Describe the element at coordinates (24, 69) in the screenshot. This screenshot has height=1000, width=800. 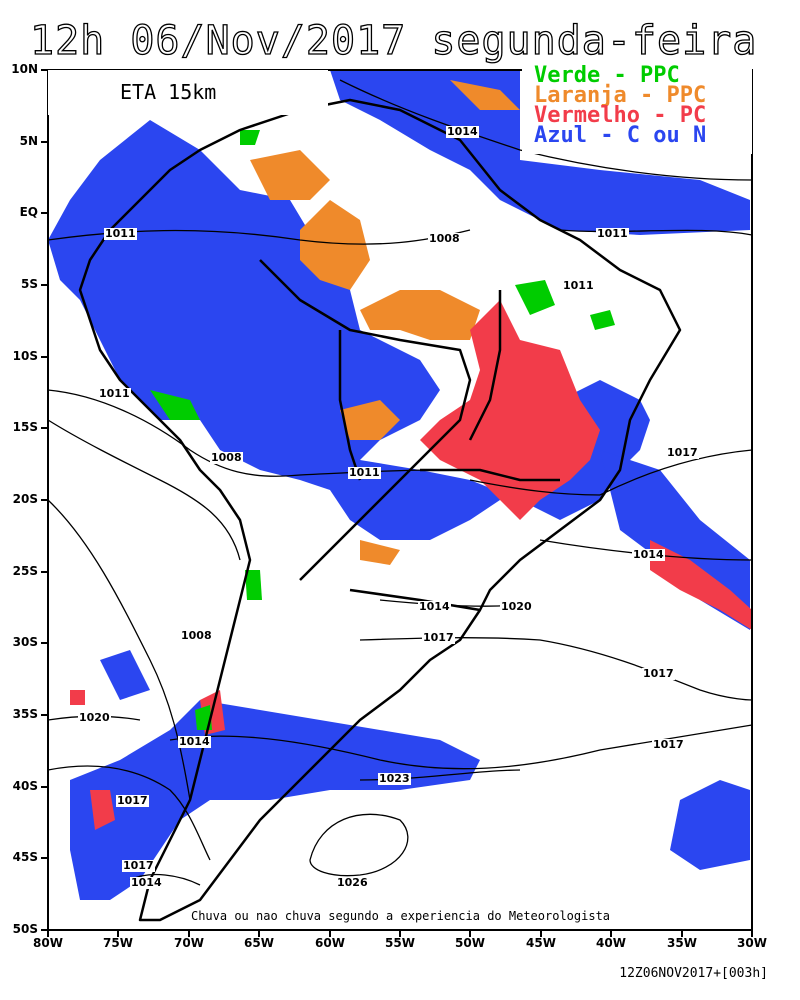
I see `lat-label: 10N` at that location.